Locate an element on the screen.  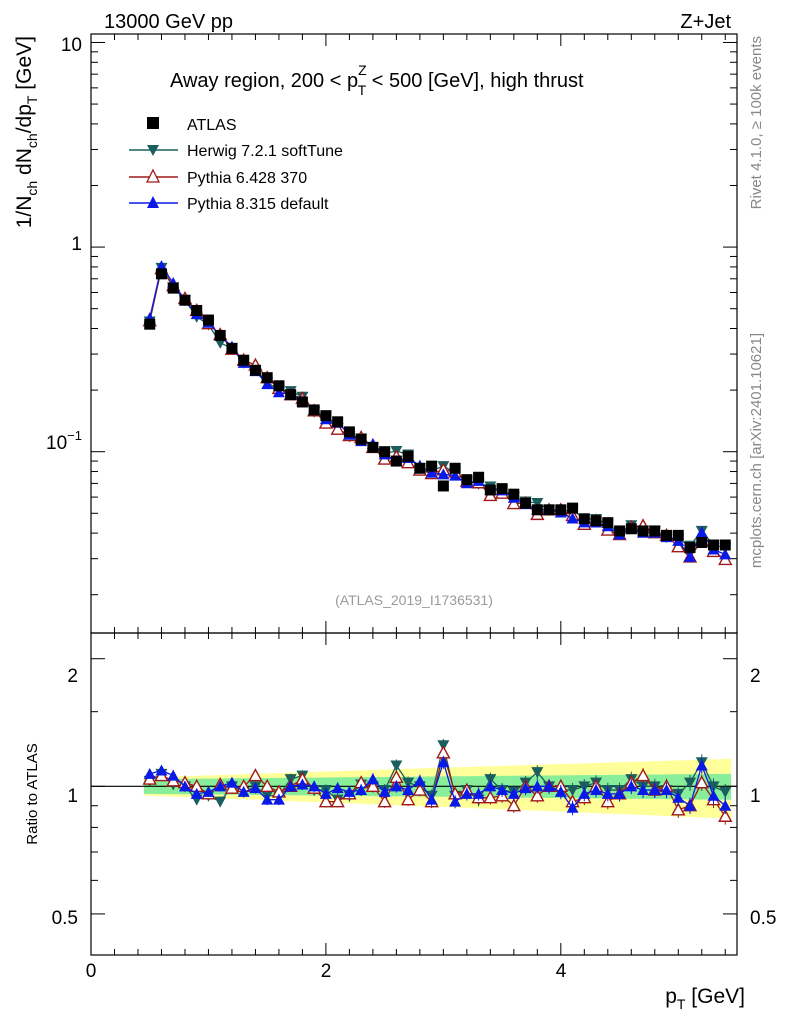
ratio-tick-label: 0.5 is located at coordinates (65, 918).